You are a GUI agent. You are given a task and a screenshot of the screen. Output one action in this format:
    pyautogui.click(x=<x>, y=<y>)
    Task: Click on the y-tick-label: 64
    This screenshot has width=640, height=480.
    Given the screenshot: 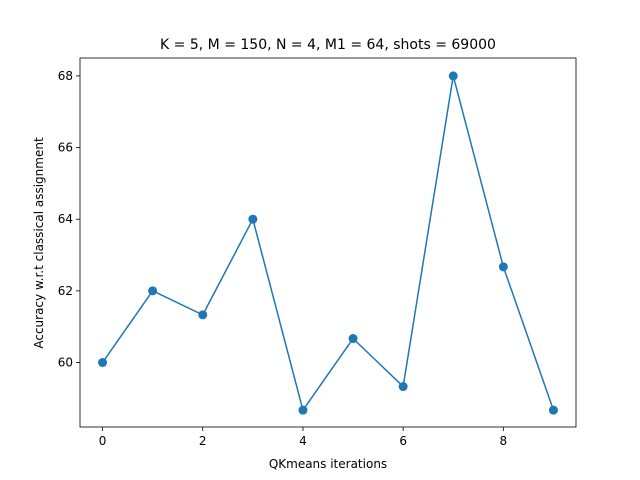 What is the action you would take?
    pyautogui.click(x=65, y=219)
    